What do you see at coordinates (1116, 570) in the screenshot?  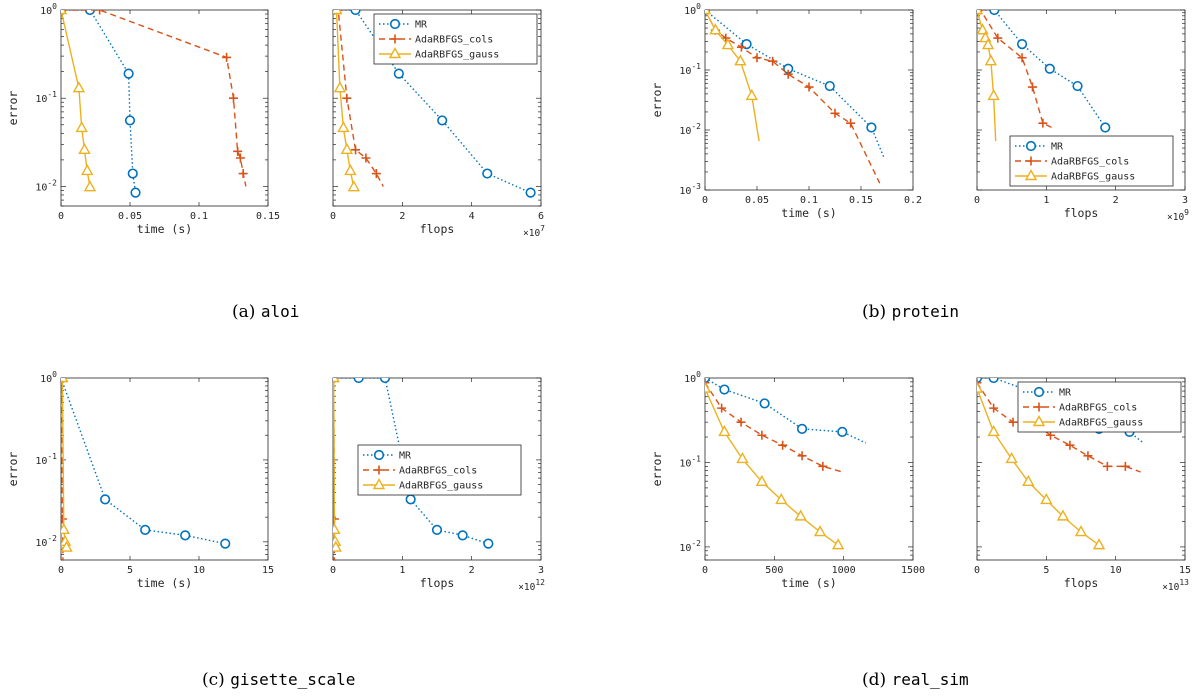 I see `x-tick-label: 10` at bounding box center [1116, 570].